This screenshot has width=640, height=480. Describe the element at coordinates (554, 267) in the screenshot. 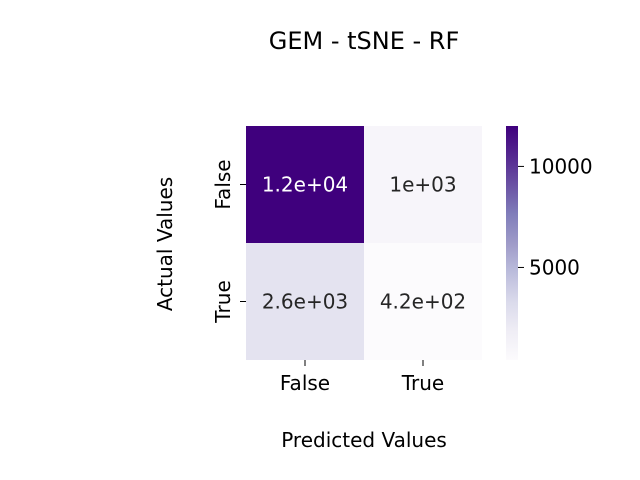

I see `colorbar-tick-label: 5000` at that location.